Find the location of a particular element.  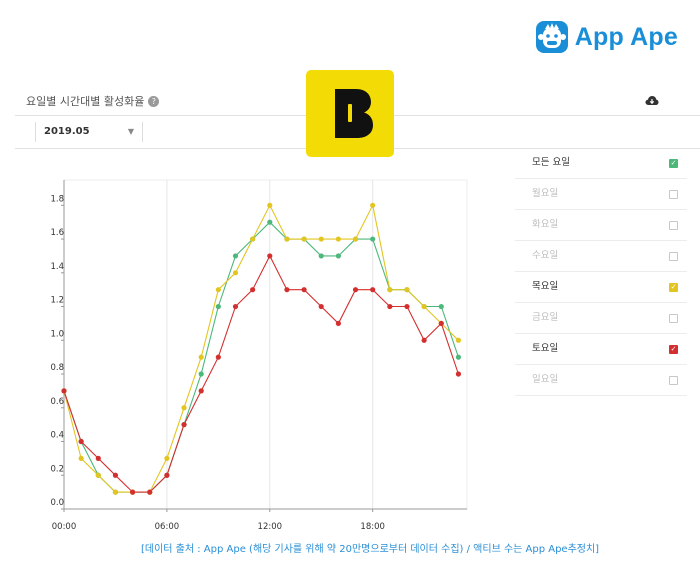

legend-item: 목요일 ✓ is located at coordinates (601, 287).